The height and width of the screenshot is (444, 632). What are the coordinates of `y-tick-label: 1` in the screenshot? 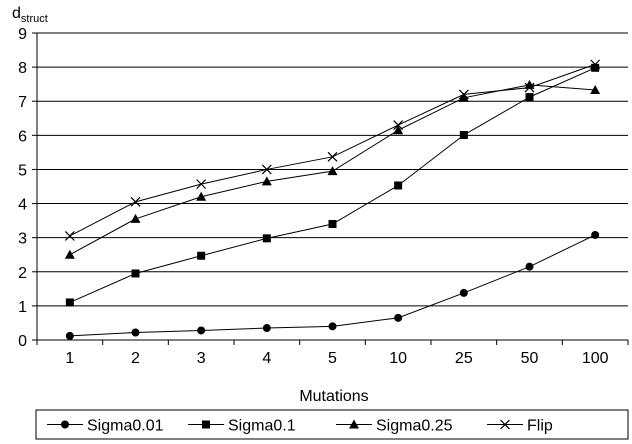 It's located at (22, 307).